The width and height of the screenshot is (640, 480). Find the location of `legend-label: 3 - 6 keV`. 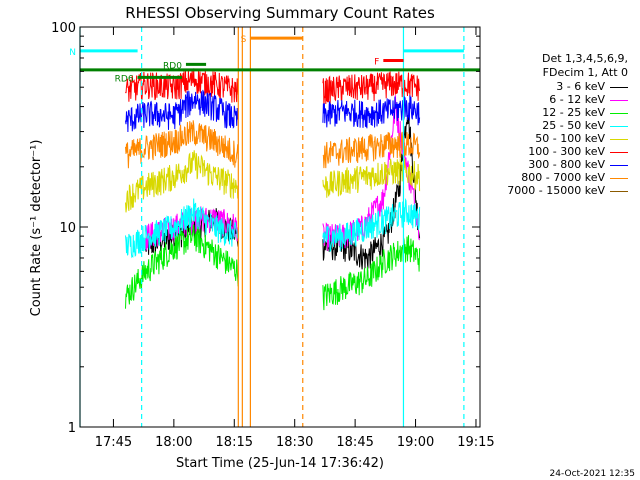

legend-label: 3 - 6 keV is located at coordinates (580, 86).